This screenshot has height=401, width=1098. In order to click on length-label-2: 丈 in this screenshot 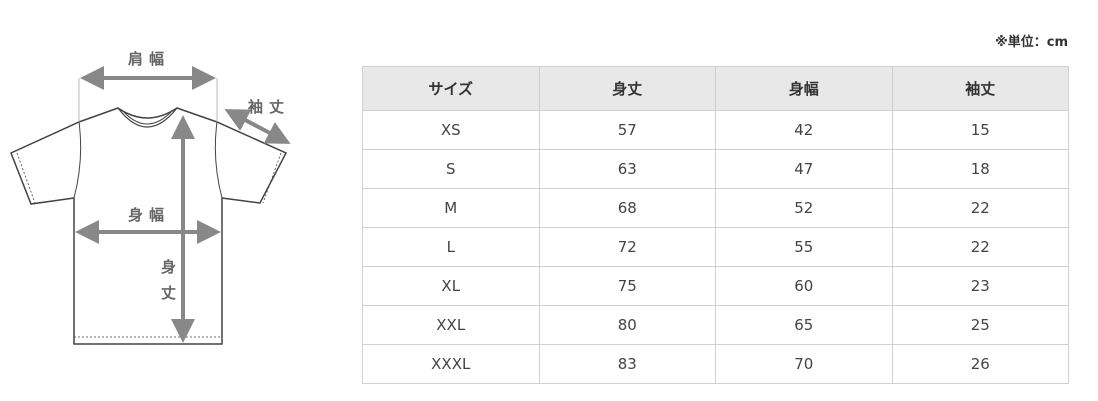, I will do `click(168, 293)`.